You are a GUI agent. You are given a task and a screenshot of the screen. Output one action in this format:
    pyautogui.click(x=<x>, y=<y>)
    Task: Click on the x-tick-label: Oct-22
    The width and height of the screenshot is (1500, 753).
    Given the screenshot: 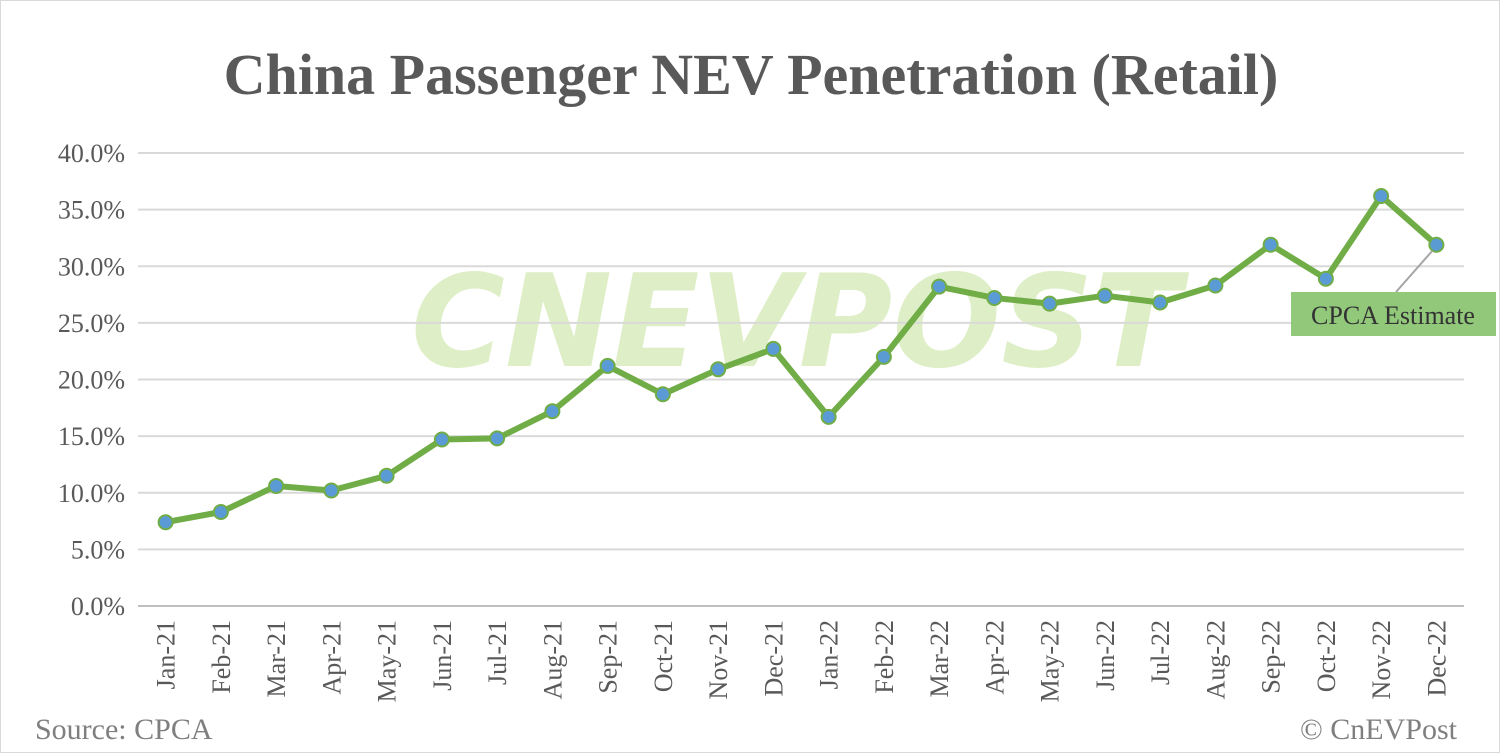 What is the action you would take?
    pyautogui.click(x=1326, y=656)
    